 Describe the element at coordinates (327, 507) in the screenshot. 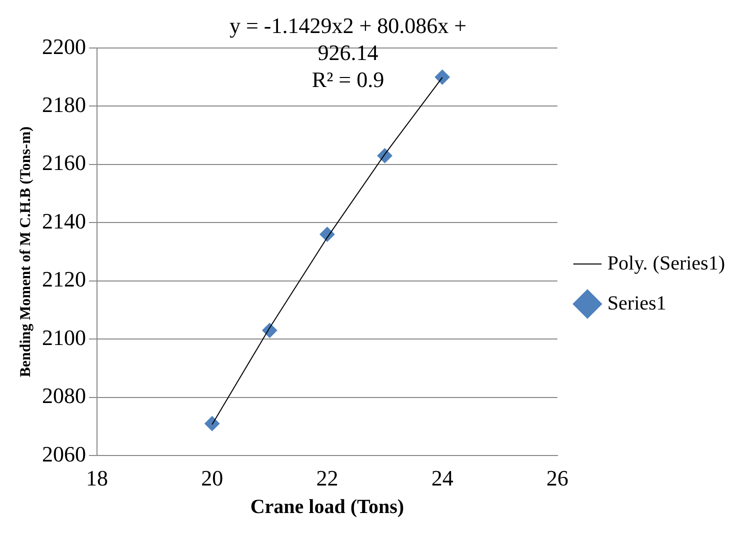

I see `x-axis-title: Crane load (Tons)` at that location.